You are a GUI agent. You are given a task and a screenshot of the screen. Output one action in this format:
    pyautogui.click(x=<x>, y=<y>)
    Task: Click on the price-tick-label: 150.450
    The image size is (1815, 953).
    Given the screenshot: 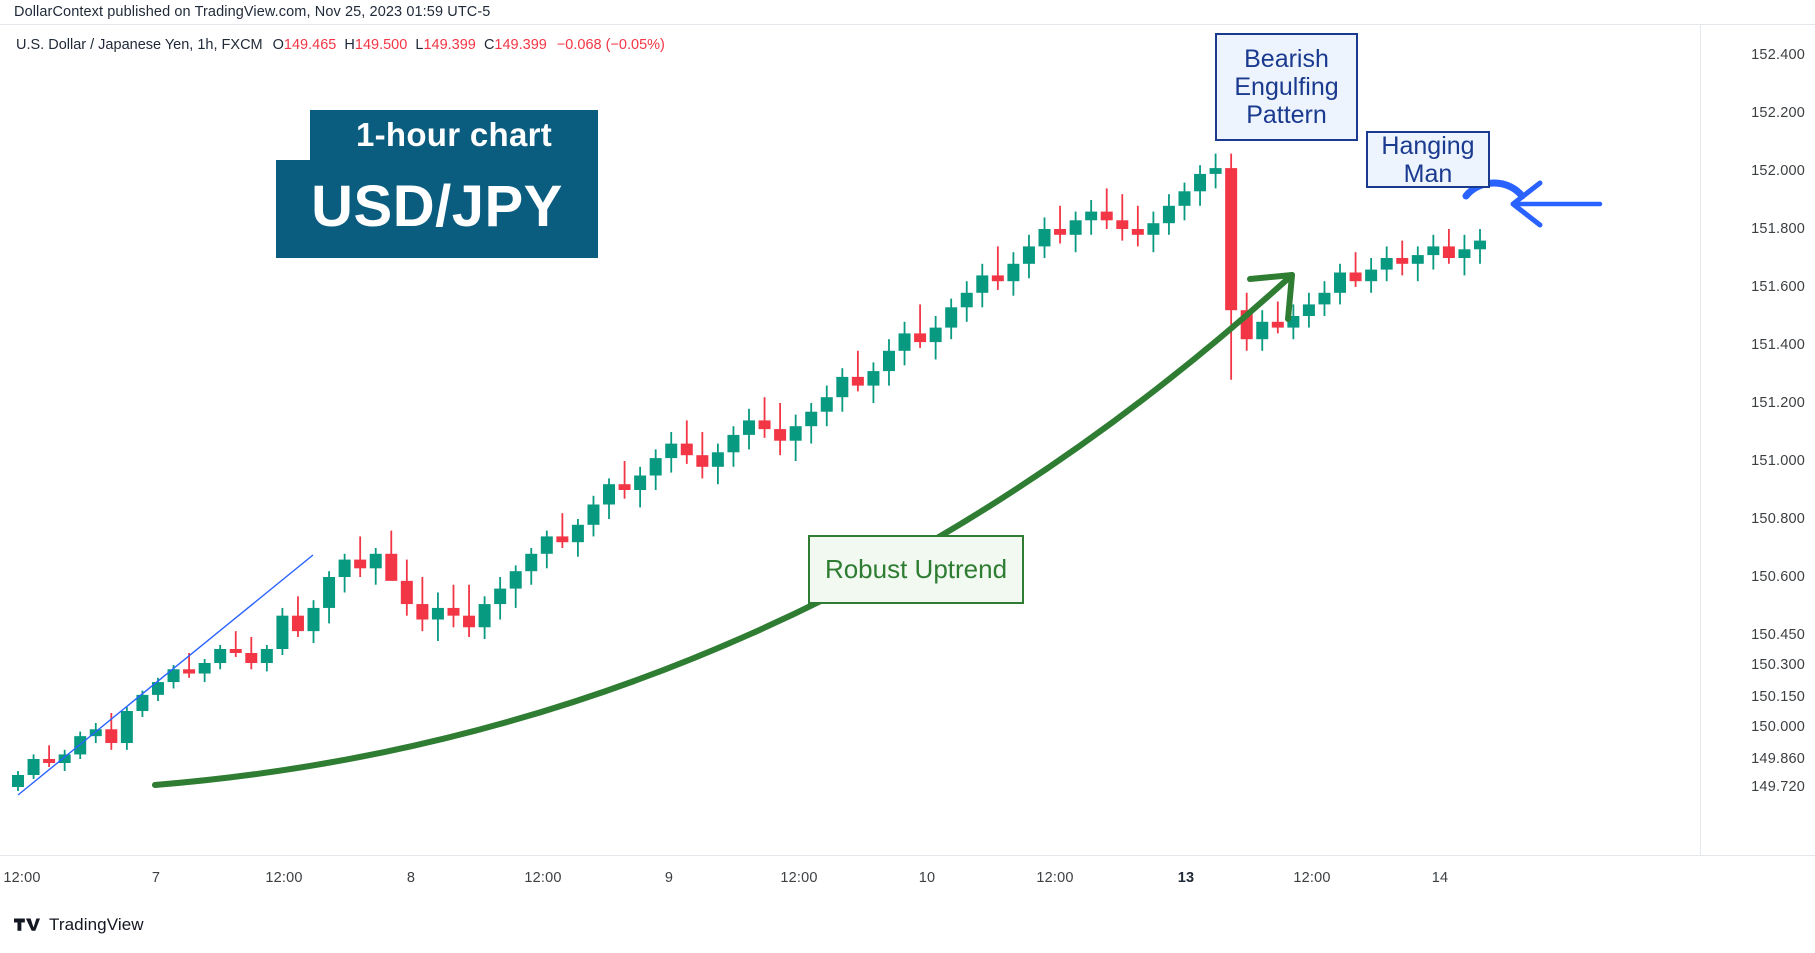 What is the action you would take?
    pyautogui.click(x=1778, y=635)
    